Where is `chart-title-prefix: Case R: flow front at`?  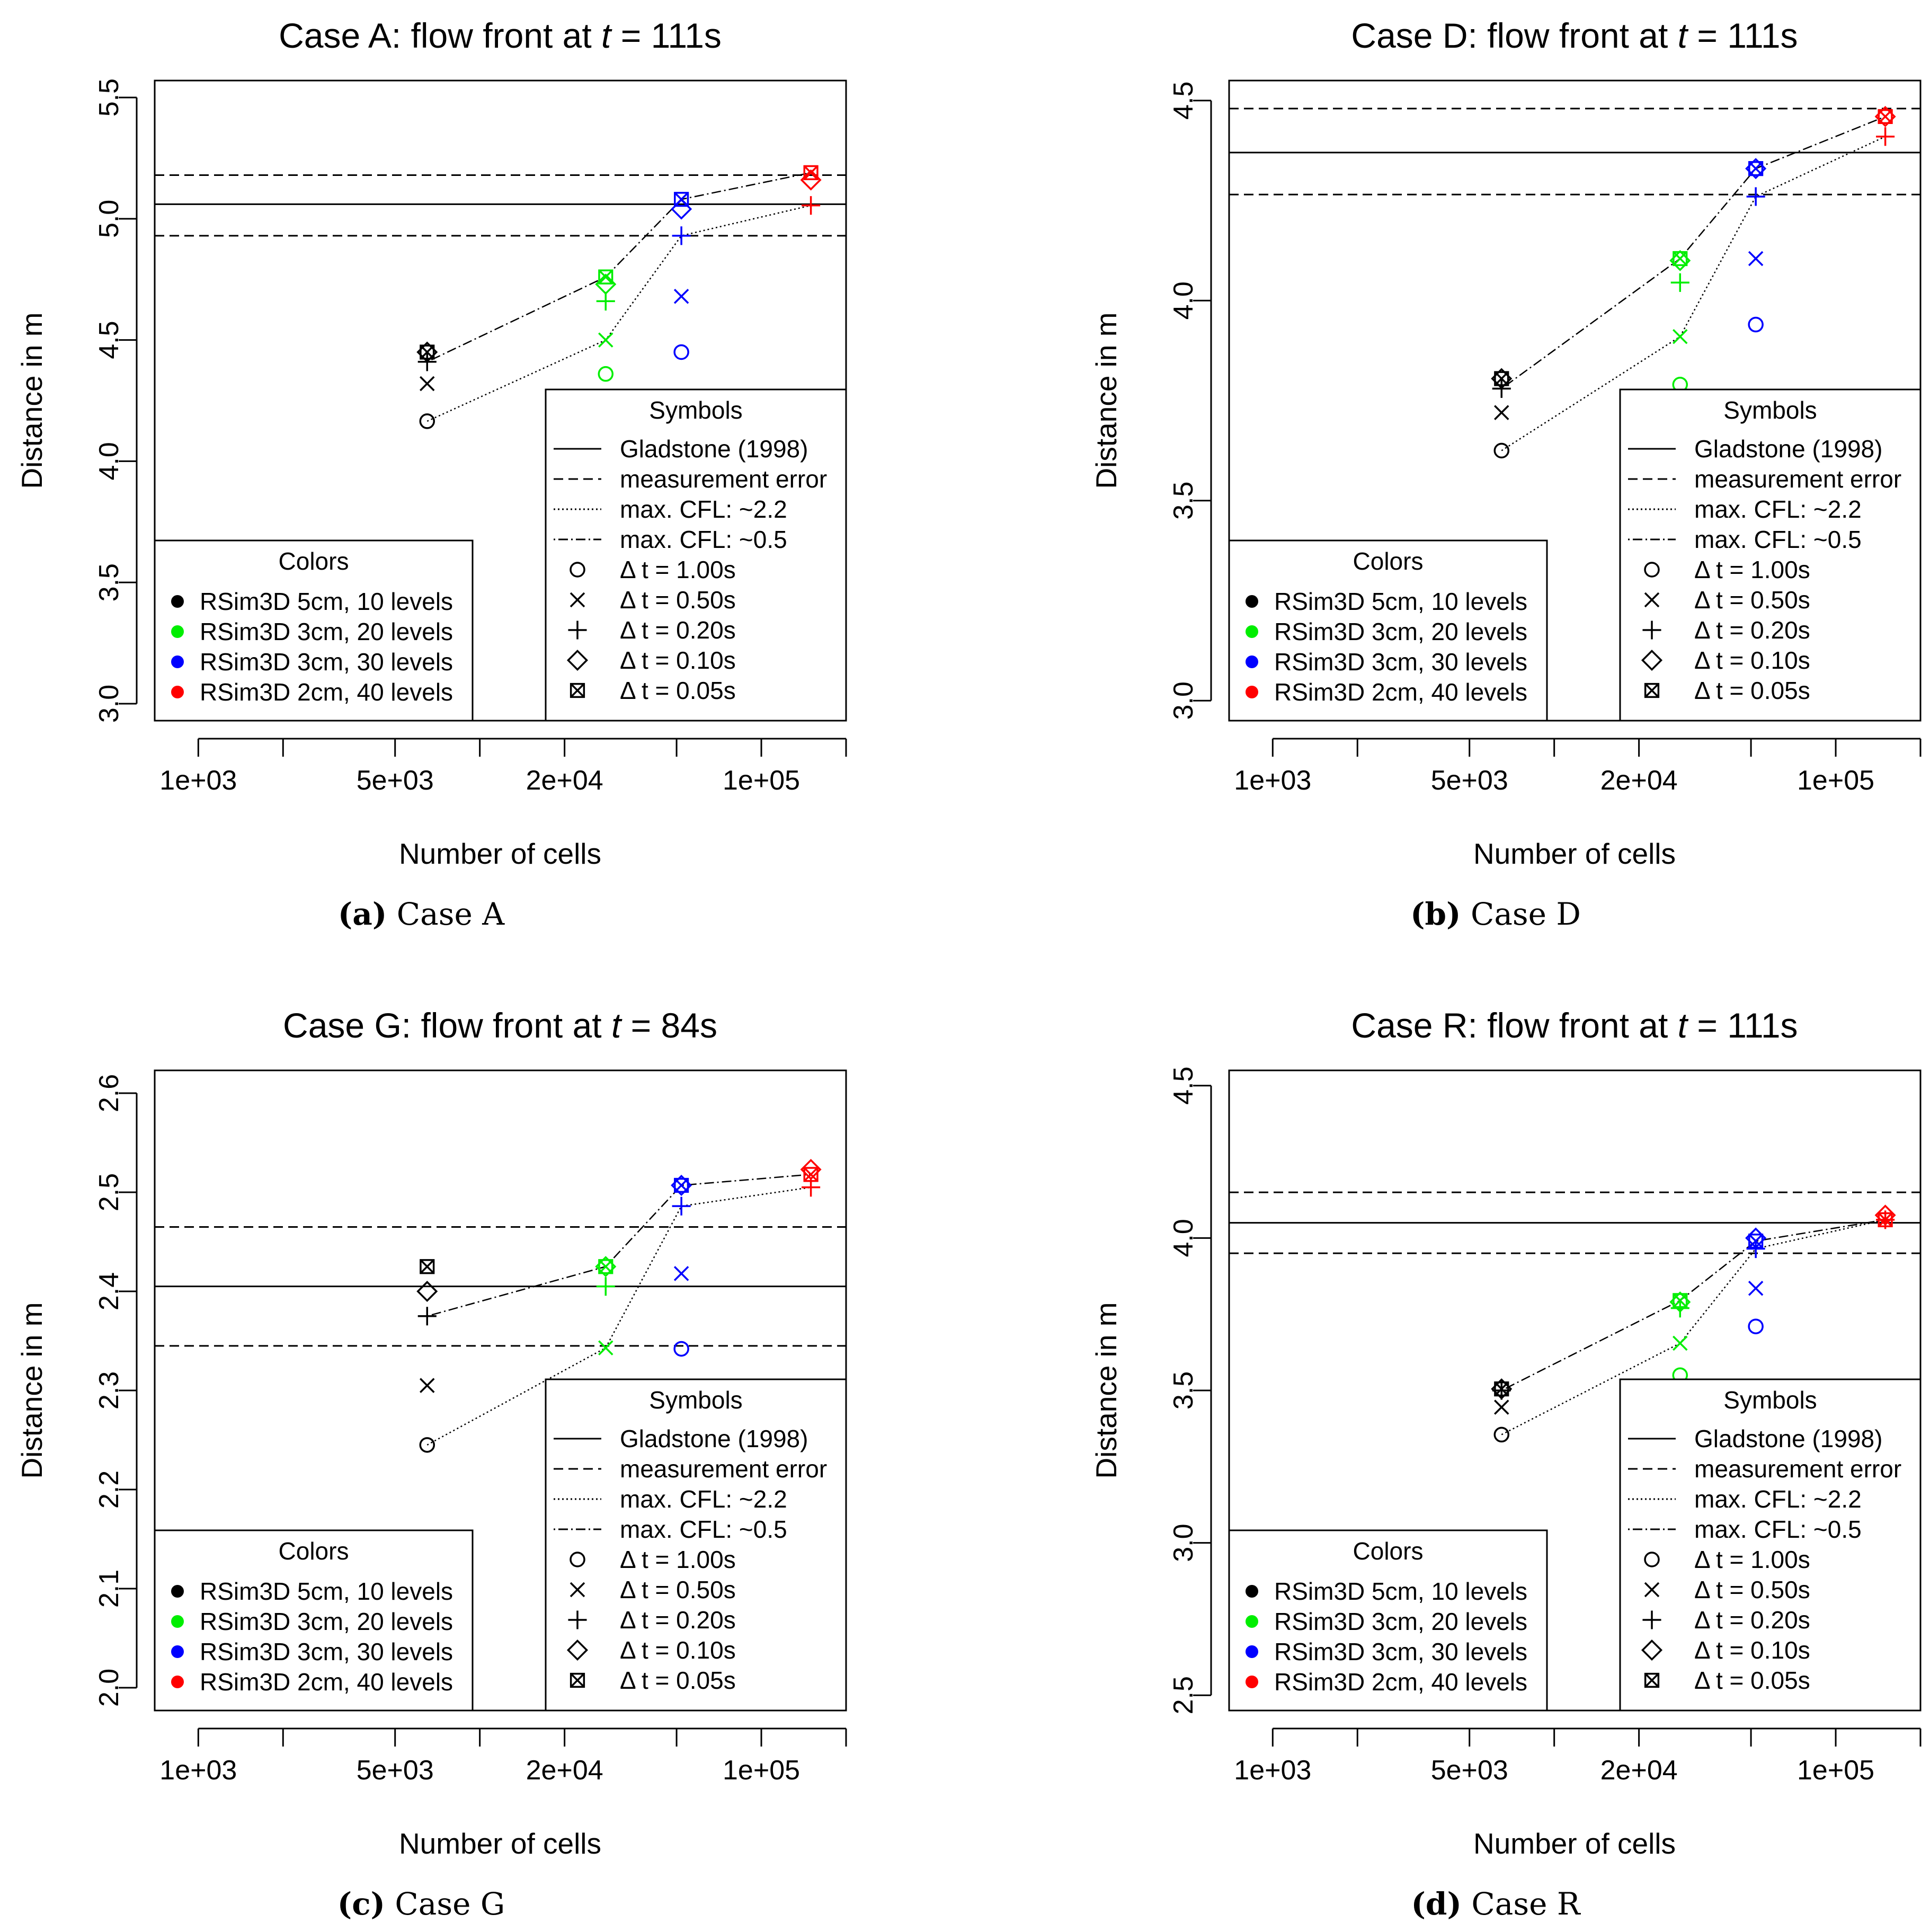 chart-title-prefix: Case R: flow front at is located at coordinates (1514, 1025).